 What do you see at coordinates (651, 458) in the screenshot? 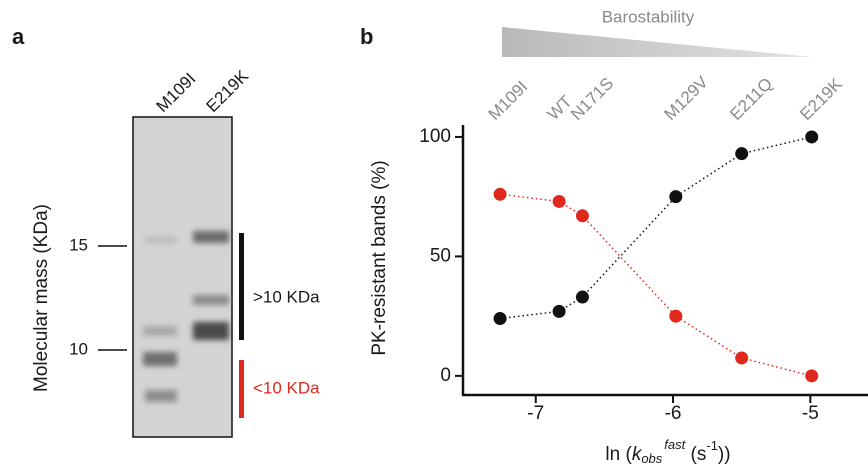
I see `x-label-part: obs` at bounding box center [651, 458].